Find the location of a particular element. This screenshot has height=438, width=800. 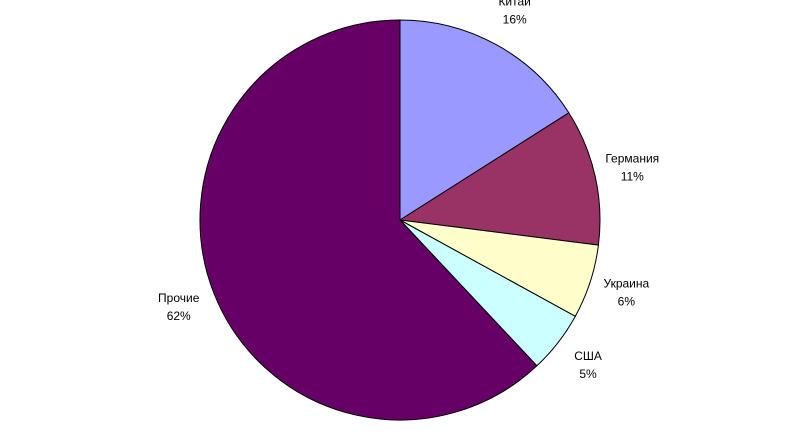

slice-label: США is located at coordinates (588, 356).